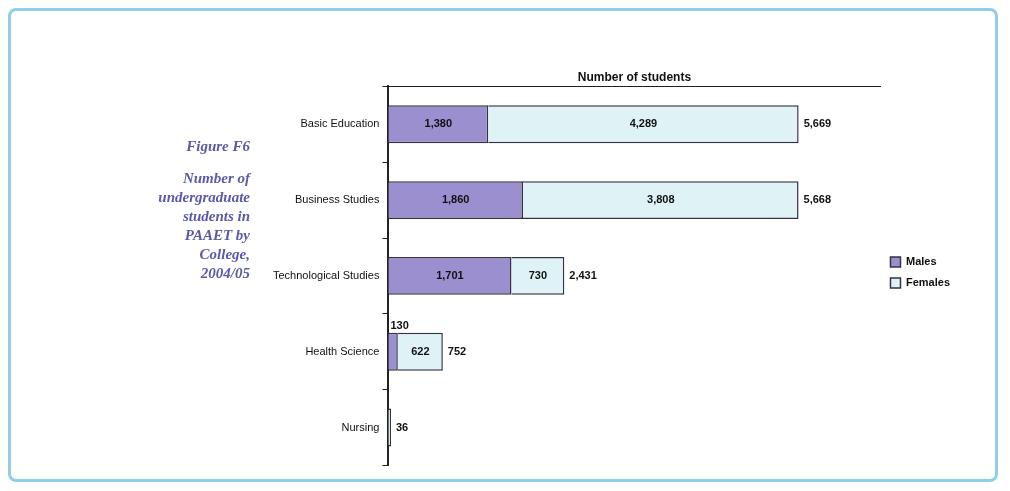 The image size is (1010, 491). Describe the element at coordinates (360, 426) in the screenshot. I see `y-tick-label: Nursing` at that location.